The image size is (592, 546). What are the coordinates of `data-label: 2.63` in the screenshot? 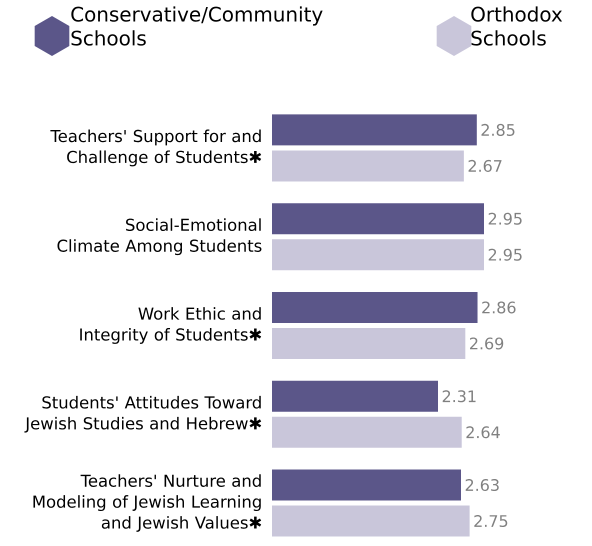 It's located at (482, 485).